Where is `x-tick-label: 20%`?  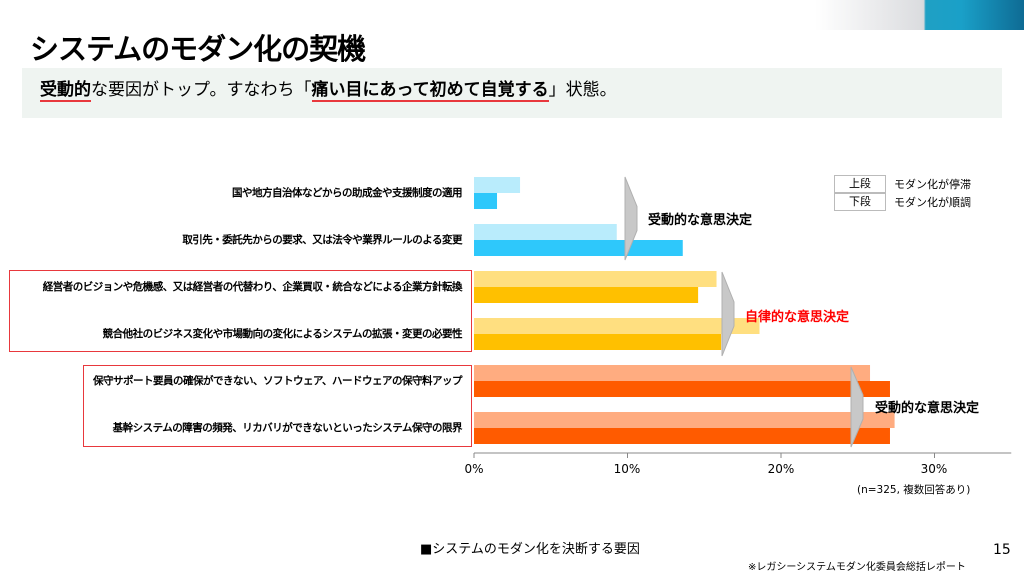
x-tick-label: 20% is located at coordinates (781, 469).